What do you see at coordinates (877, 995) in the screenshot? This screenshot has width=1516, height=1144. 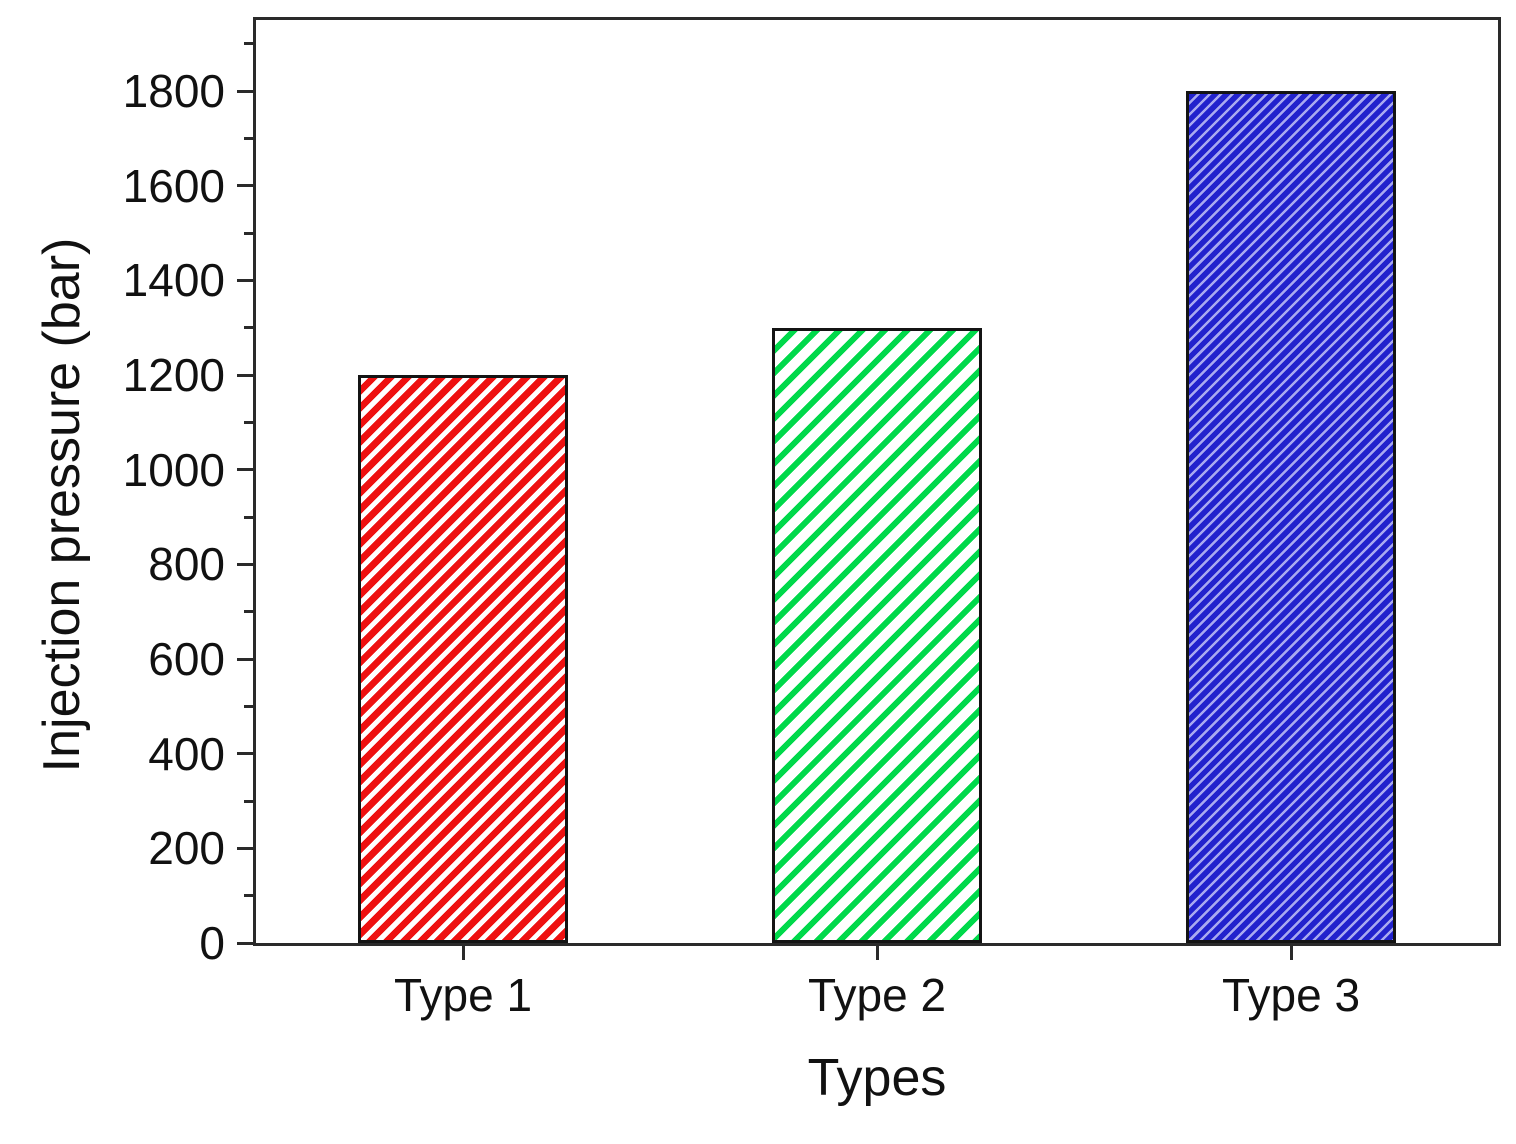 I see `x-category-label: Type 2` at bounding box center [877, 995].